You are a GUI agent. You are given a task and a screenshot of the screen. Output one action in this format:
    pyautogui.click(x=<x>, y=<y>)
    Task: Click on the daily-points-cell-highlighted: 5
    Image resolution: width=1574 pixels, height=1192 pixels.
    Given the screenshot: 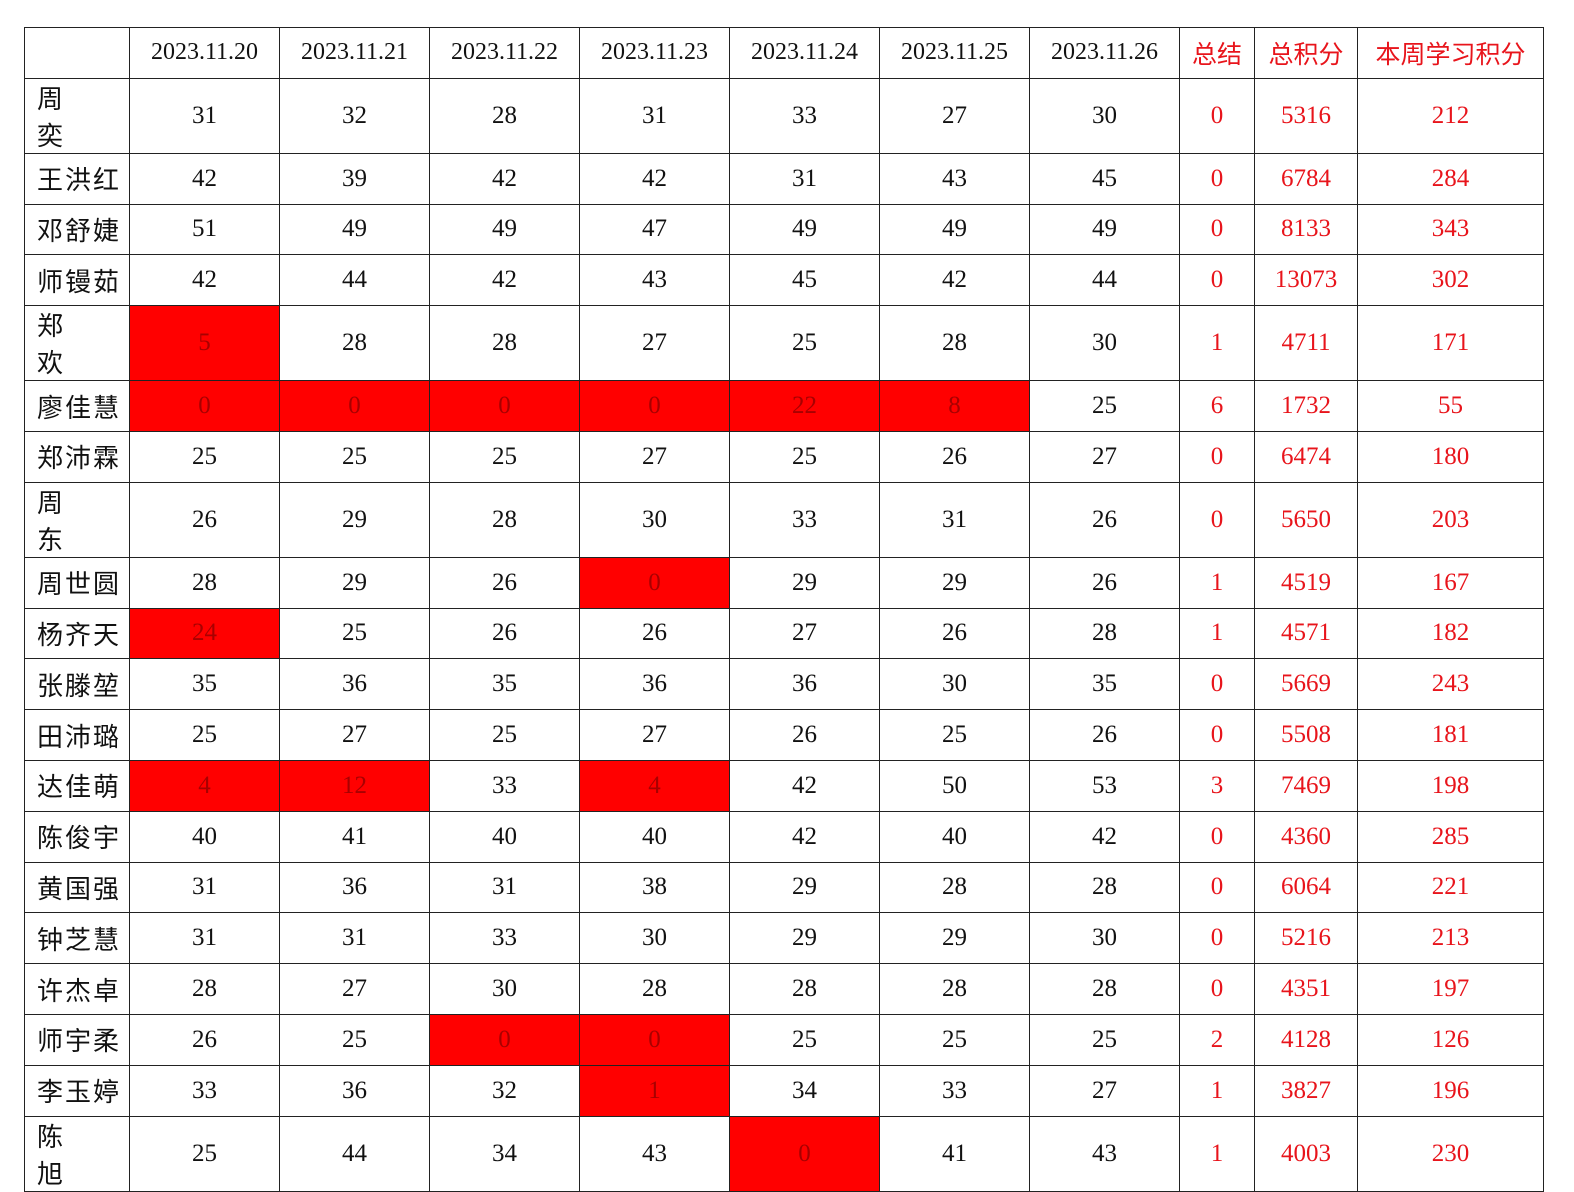 What is the action you would take?
    pyautogui.click(x=204, y=343)
    